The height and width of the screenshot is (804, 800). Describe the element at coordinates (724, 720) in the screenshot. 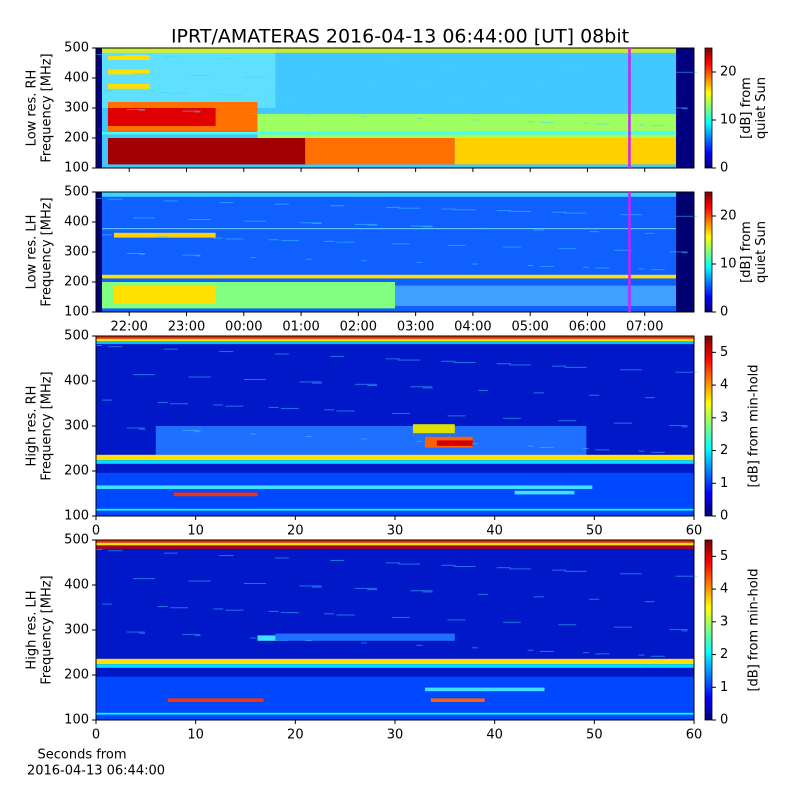

I see `colorbar-tick-label: 0` at that location.